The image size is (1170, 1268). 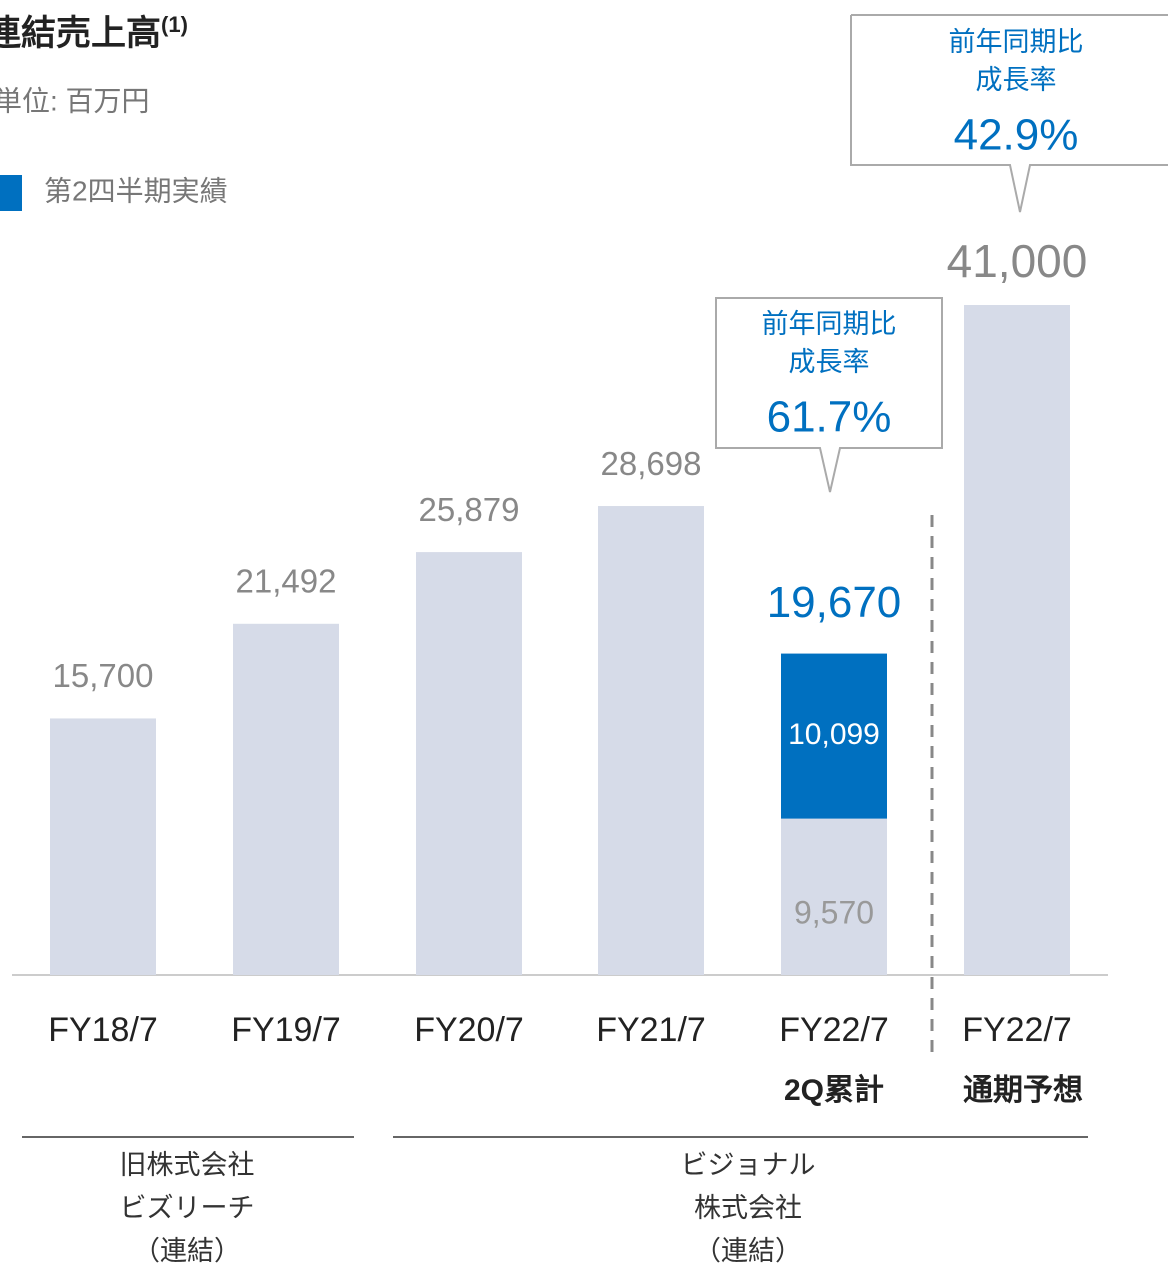 What do you see at coordinates (187, 1165) in the screenshot?
I see `group-label: 旧株式会社` at bounding box center [187, 1165].